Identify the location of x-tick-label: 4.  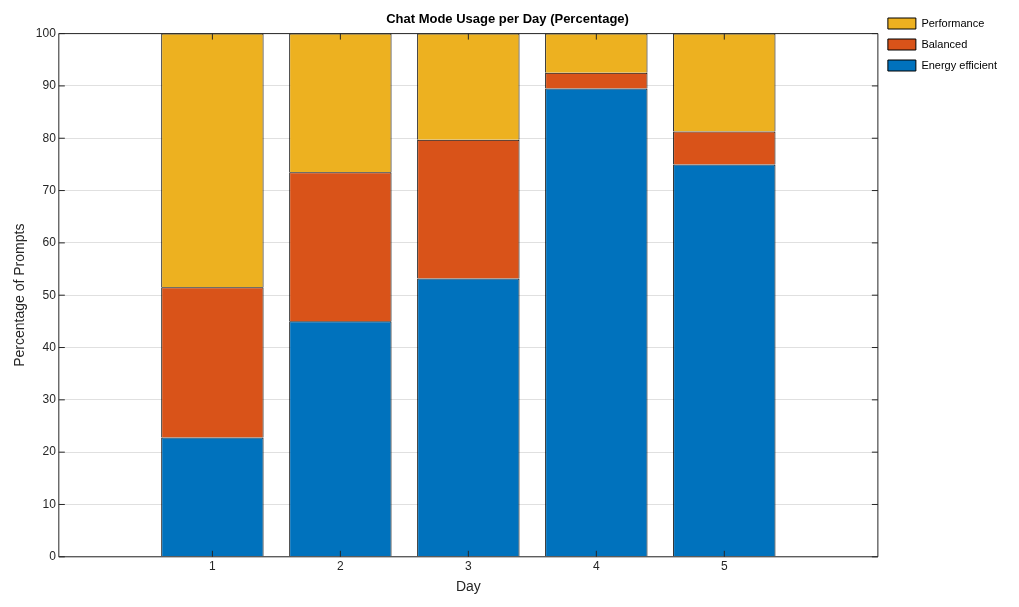
(596, 566).